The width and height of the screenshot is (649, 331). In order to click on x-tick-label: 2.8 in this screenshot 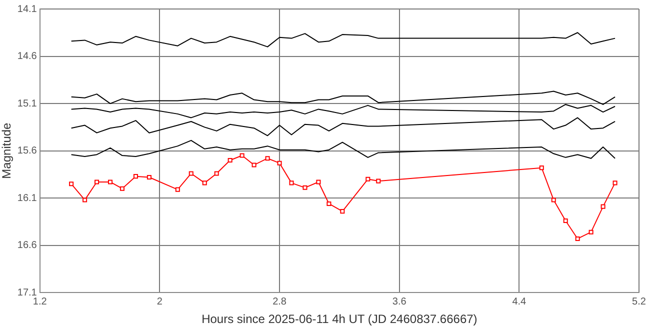, I will do `click(279, 302)`.